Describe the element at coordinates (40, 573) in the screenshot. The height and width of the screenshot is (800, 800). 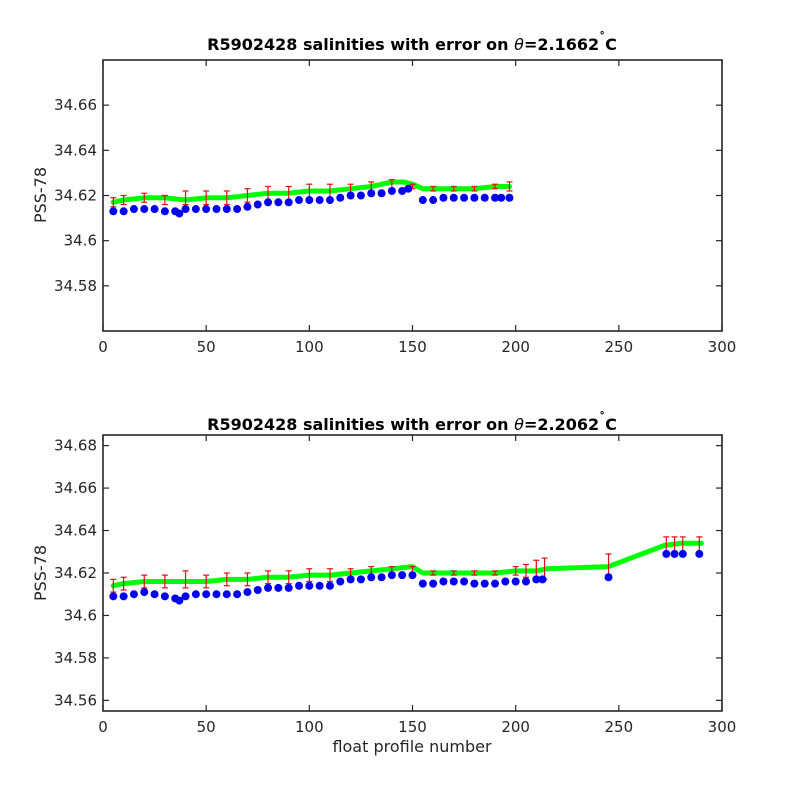
I see `y-axis-label-bottom: PSS-78` at that location.